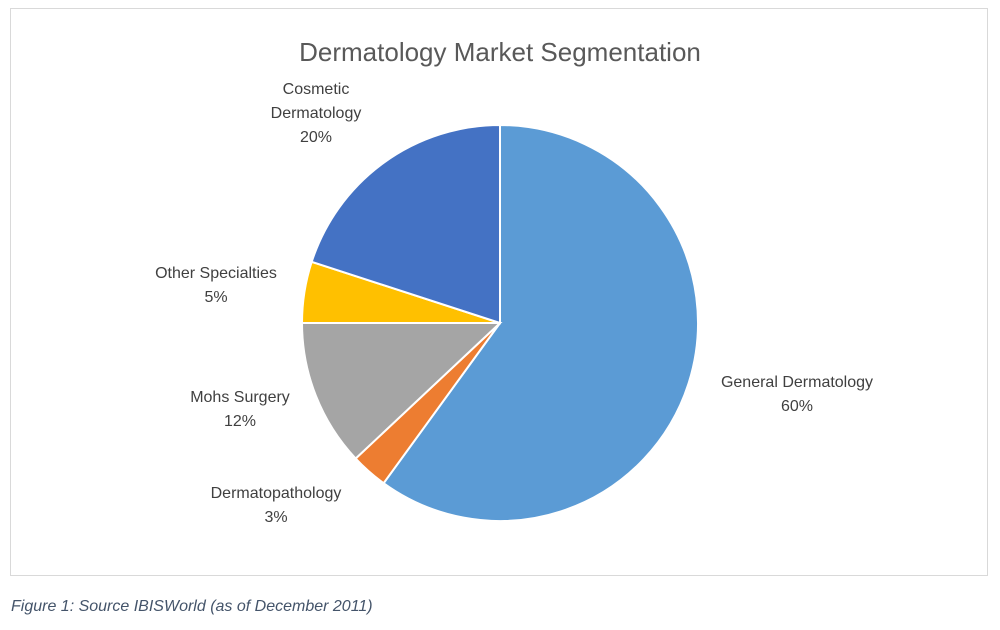  What do you see at coordinates (240, 410) in the screenshot?
I see `slice-label-mohs-surgery: Mohs Surgery 12%` at bounding box center [240, 410].